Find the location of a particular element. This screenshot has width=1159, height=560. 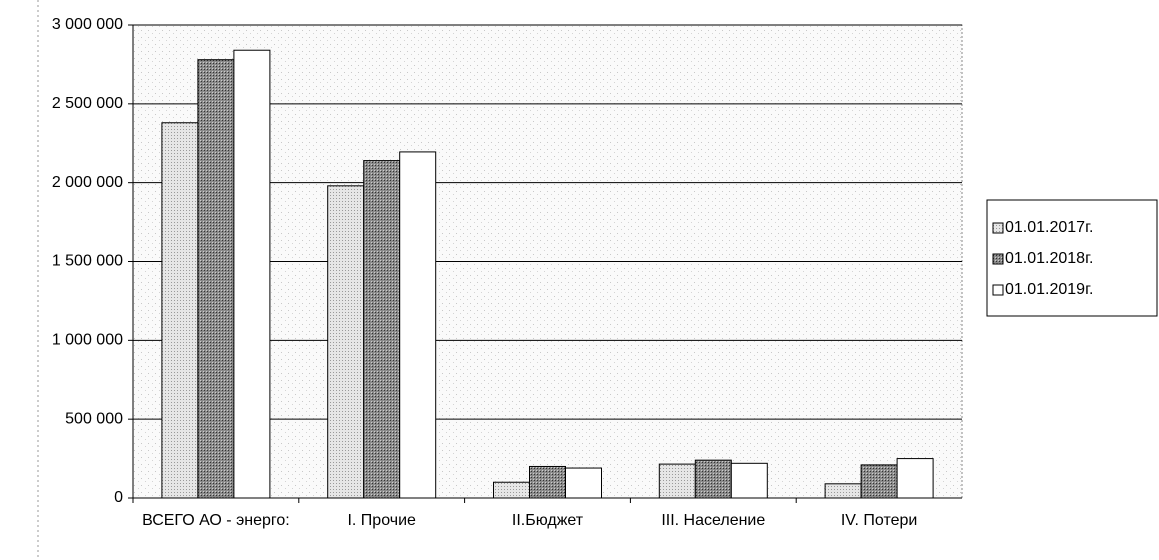

legend is located at coordinates (1072, 258).